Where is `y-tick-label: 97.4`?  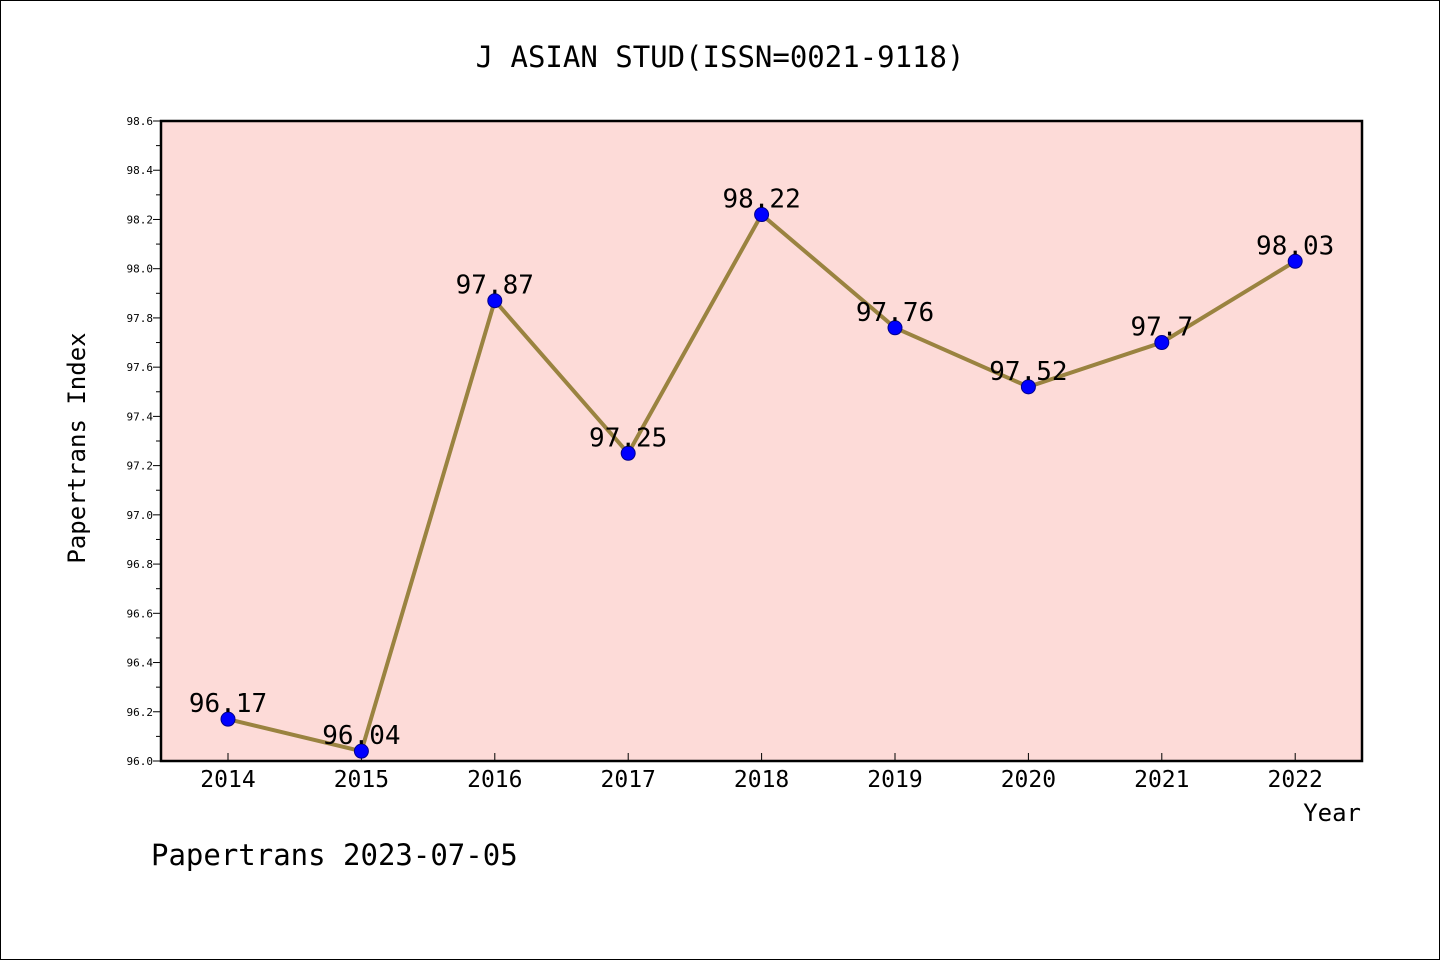 y-tick-label: 97.4 is located at coordinates (140, 416).